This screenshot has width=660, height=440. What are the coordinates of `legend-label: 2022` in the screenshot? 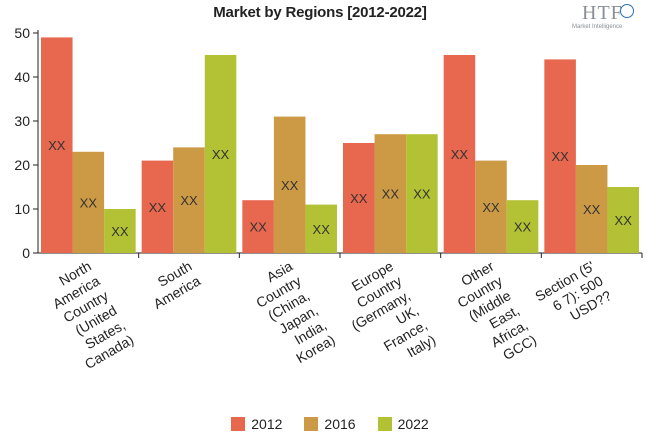 It's located at (413, 424).